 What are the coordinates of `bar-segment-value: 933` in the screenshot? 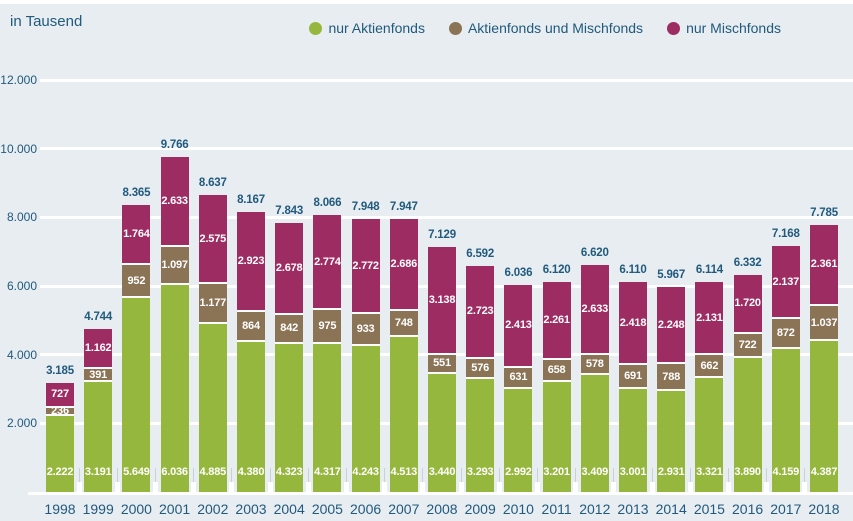 It's located at (365, 329).